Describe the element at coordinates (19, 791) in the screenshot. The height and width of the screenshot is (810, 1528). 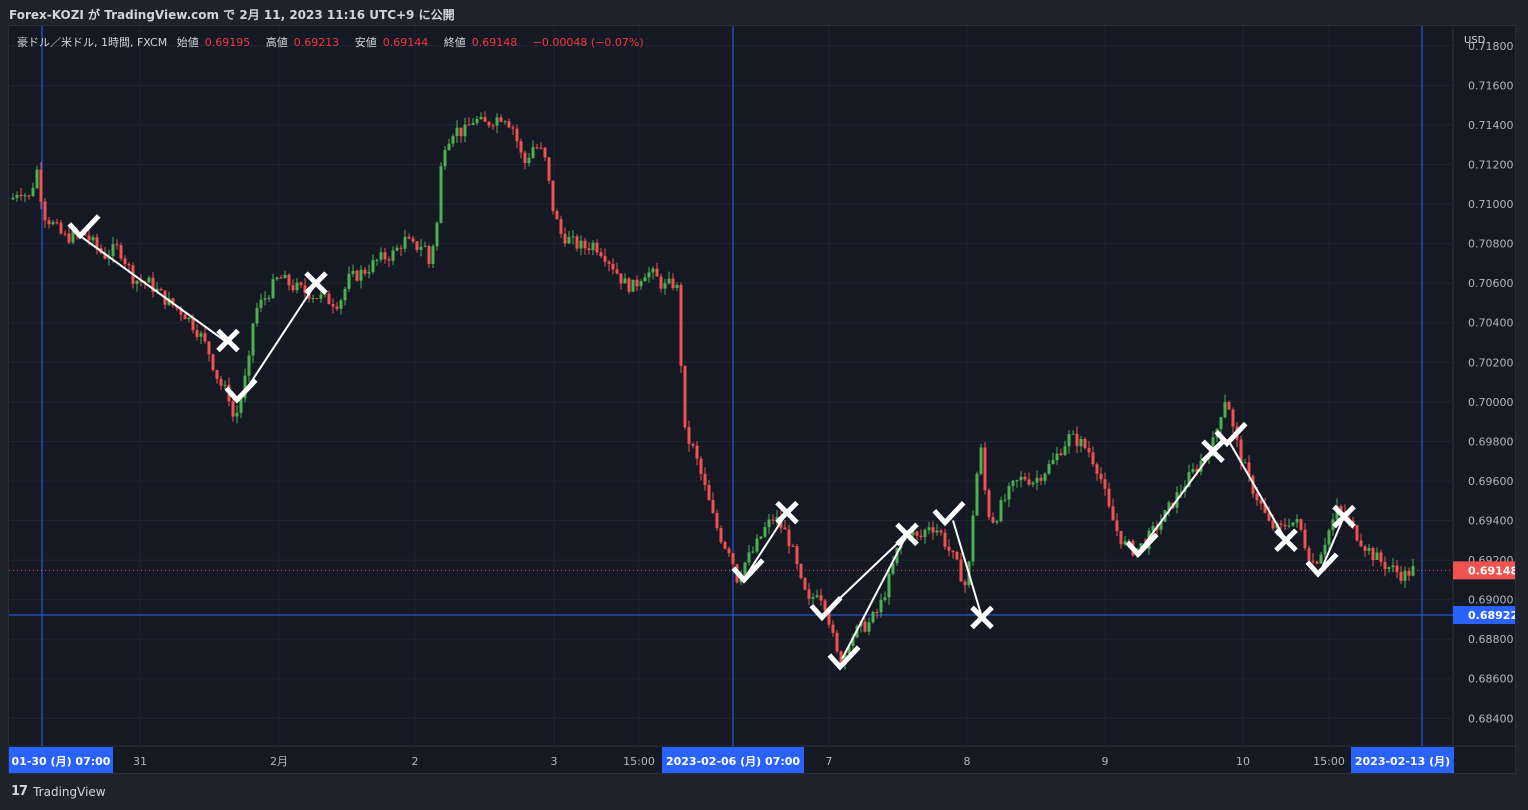
I see `tradingview-logo-icon: 17` at that location.